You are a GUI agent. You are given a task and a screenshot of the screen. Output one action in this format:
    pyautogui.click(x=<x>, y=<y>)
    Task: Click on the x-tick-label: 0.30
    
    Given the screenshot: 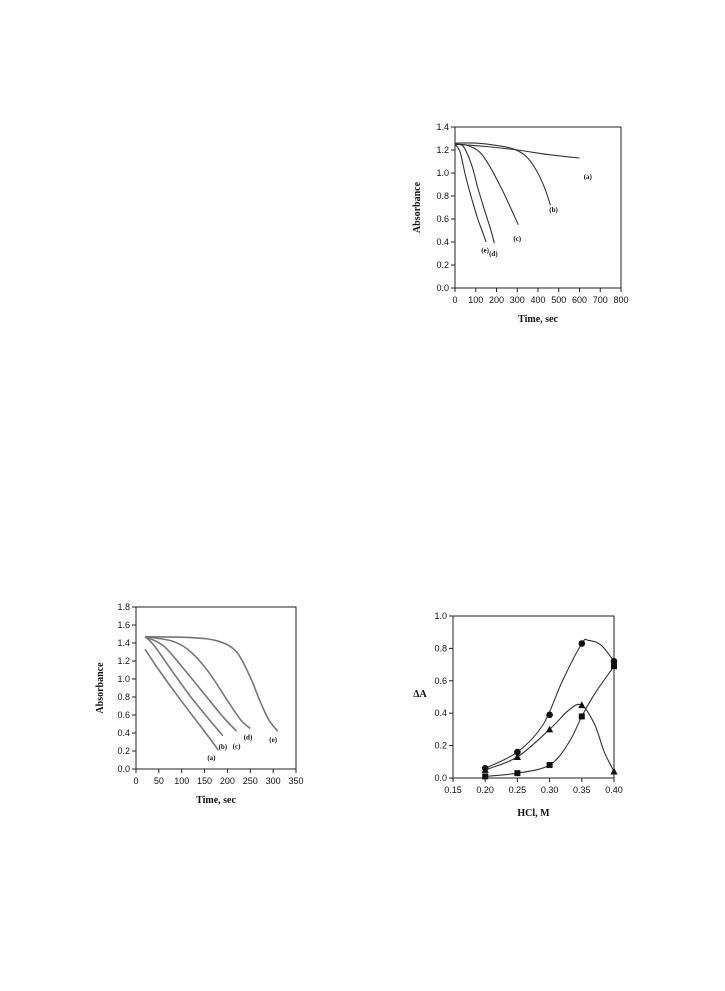 What is the action you would take?
    pyautogui.click(x=550, y=790)
    